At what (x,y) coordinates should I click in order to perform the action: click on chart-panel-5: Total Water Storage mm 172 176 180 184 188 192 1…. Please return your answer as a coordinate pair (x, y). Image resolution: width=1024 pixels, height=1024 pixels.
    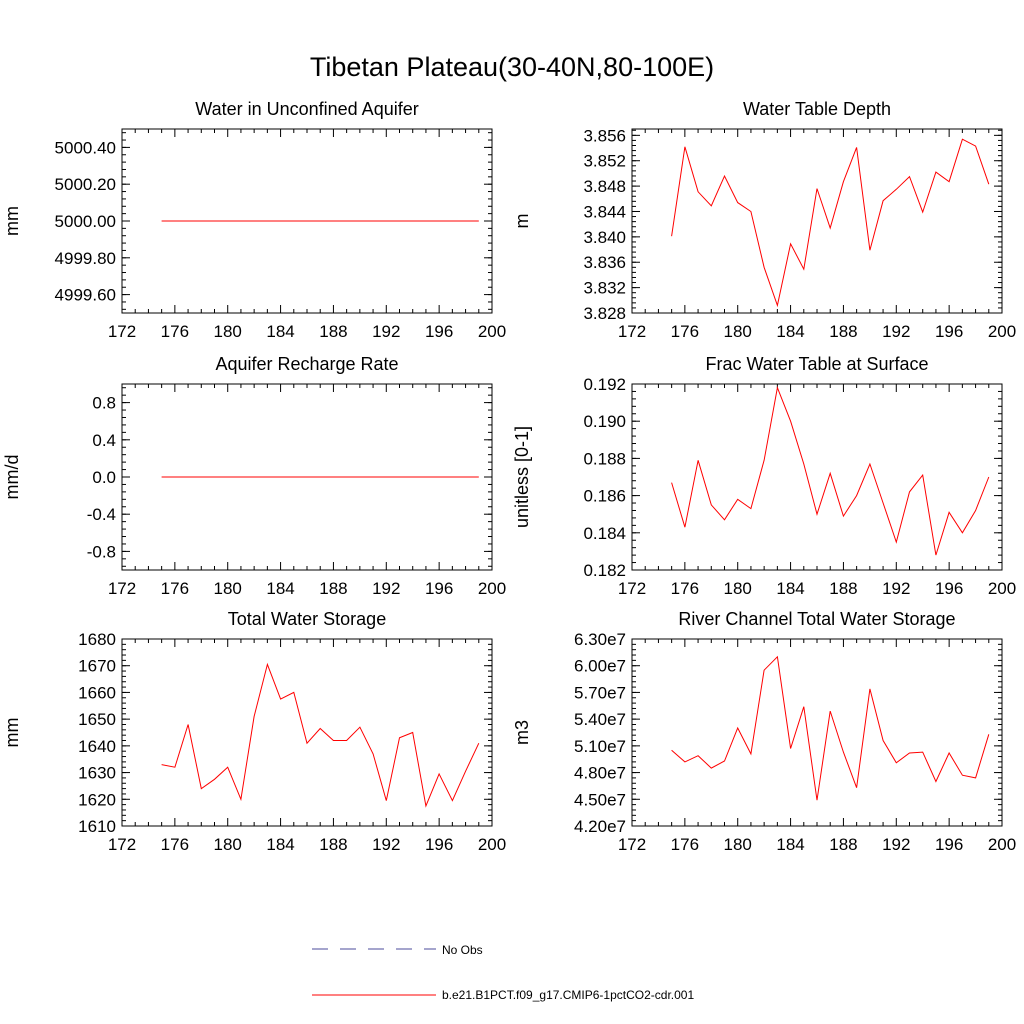
    Looking at the image, I should click on (254, 731).